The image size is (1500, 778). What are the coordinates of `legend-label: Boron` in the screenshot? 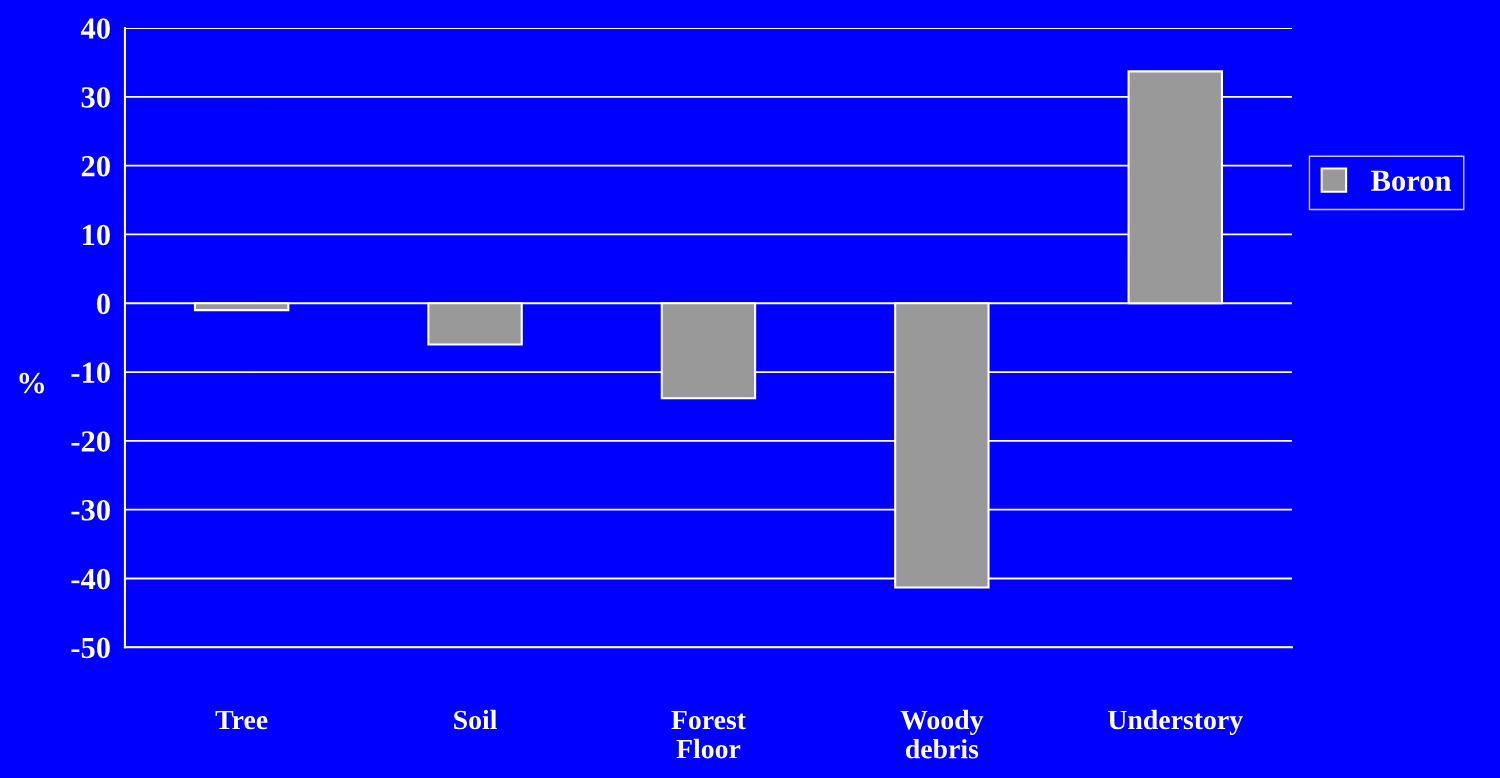 It's located at (1411, 181).